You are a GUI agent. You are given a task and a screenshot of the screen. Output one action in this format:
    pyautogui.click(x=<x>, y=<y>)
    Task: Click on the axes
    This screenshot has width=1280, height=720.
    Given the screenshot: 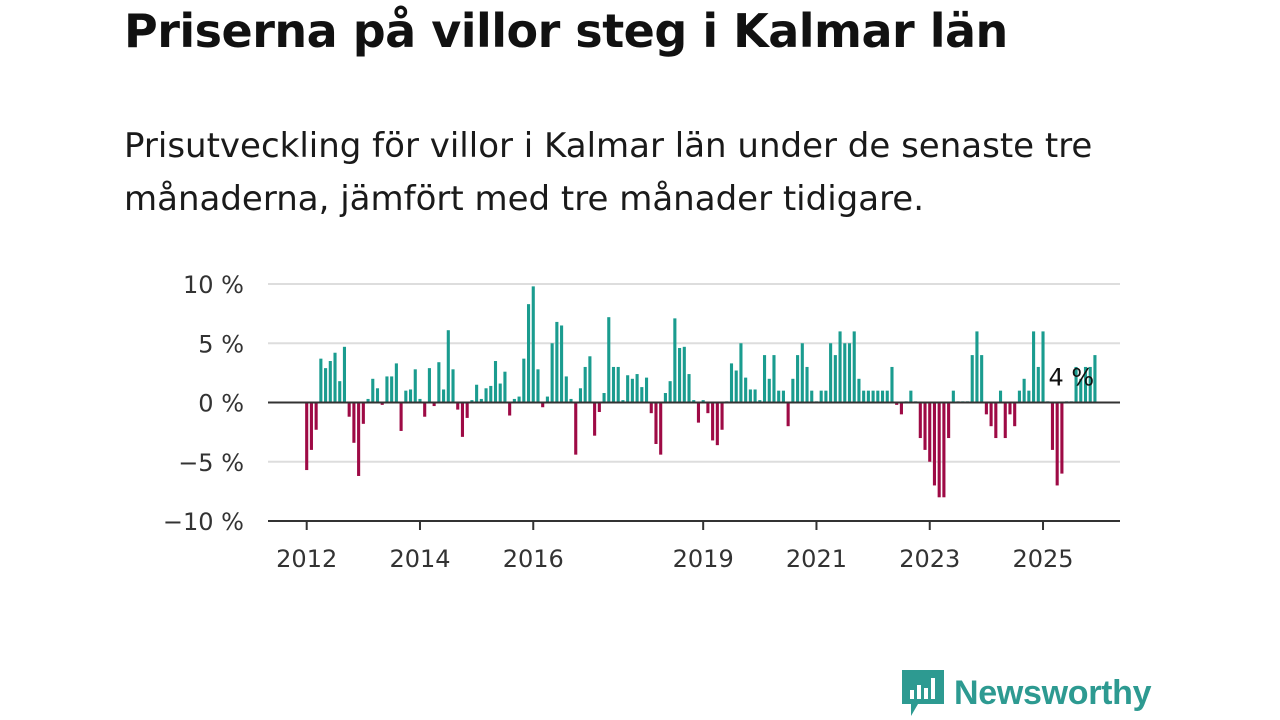 What is the action you would take?
    pyautogui.click(x=694, y=465)
    